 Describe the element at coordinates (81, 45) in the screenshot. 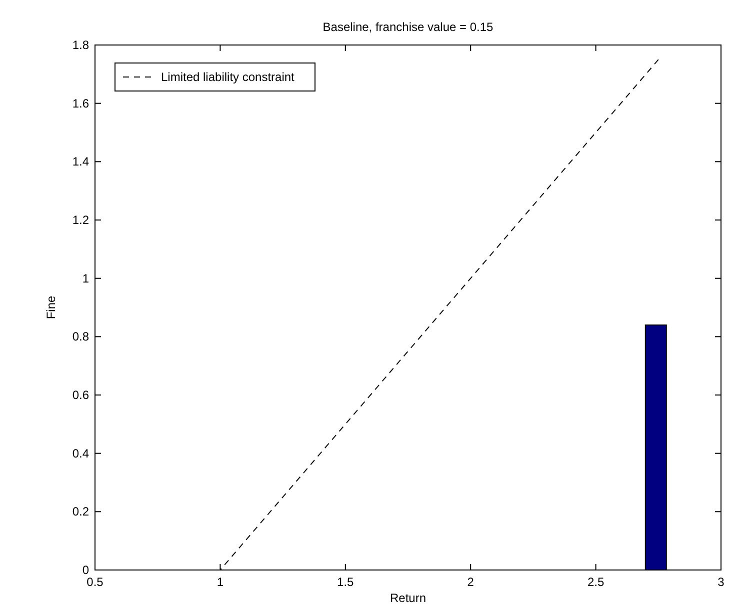

I see `y-tick-label: 1.8` at that location.